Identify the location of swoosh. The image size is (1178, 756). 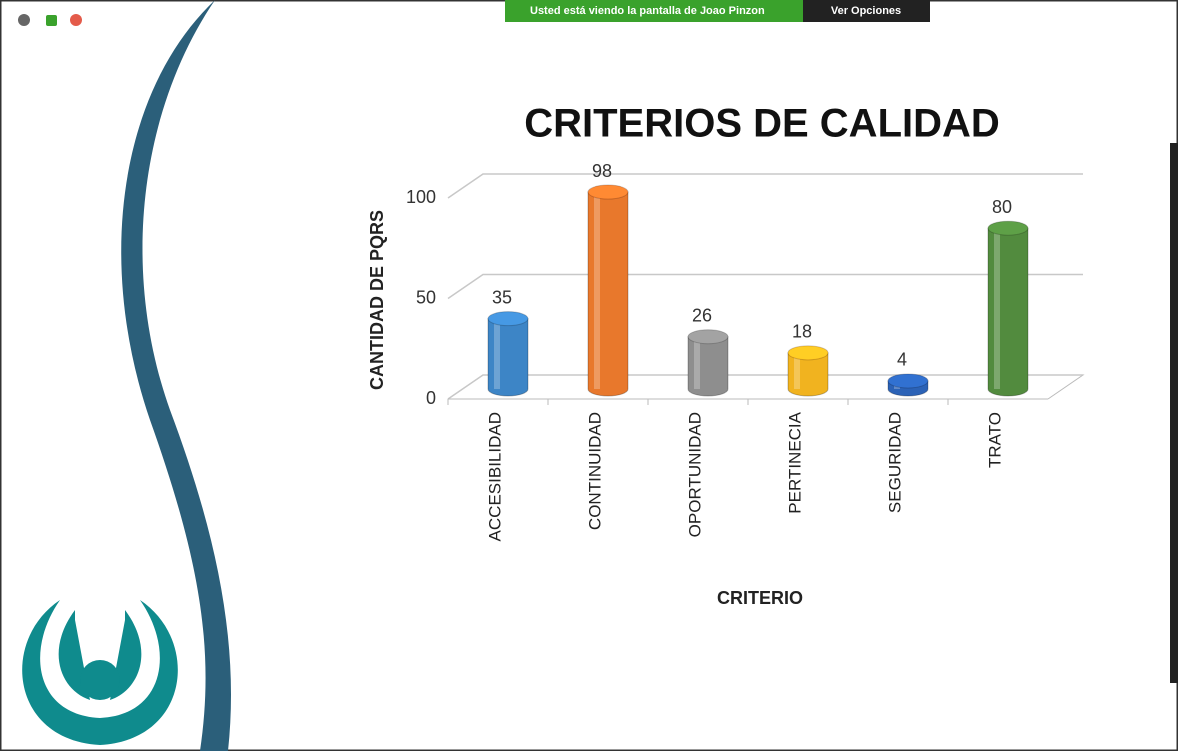
(176, 375).